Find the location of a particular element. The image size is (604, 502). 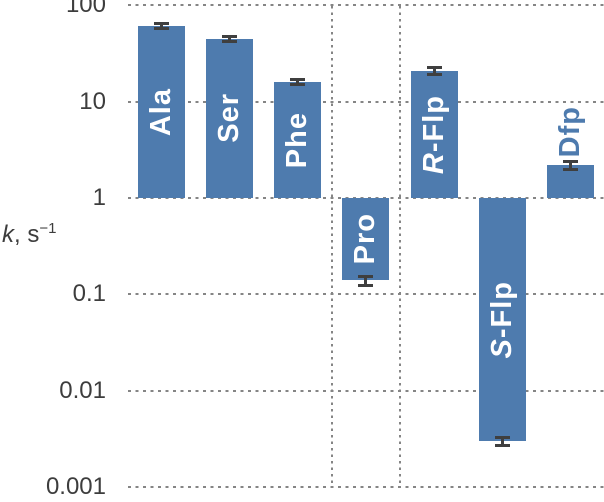

y-axis-variable: k is located at coordinates (8, 234).